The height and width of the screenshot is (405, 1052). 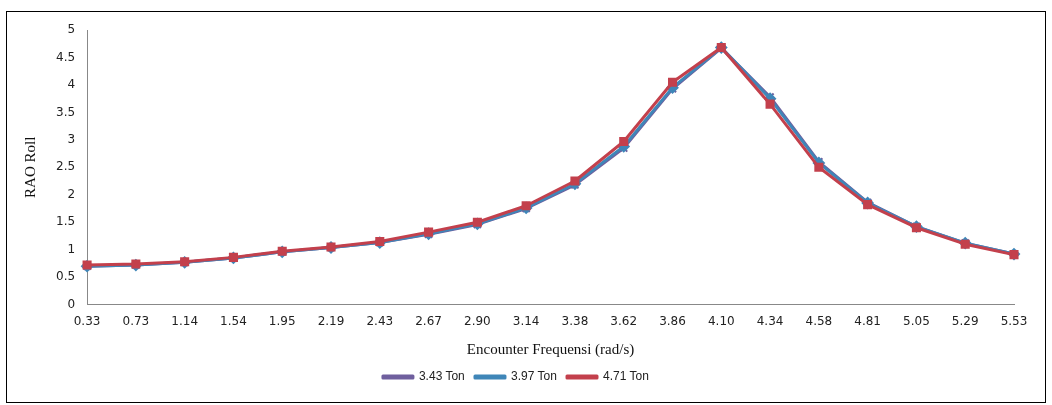 What do you see at coordinates (233, 320) in the screenshot?
I see `x-tick-label: 1.54` at bounding box center [233, 320].